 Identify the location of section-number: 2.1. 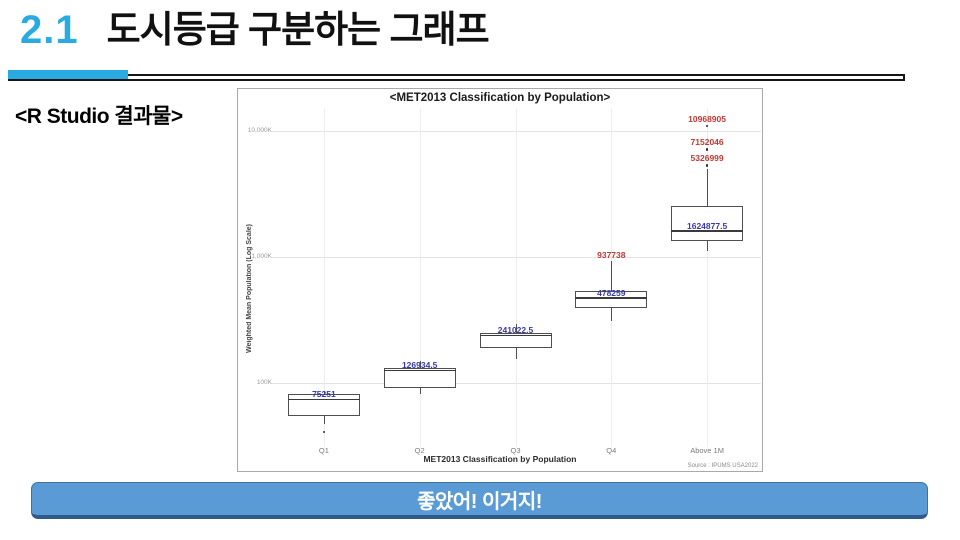
(49, 30).